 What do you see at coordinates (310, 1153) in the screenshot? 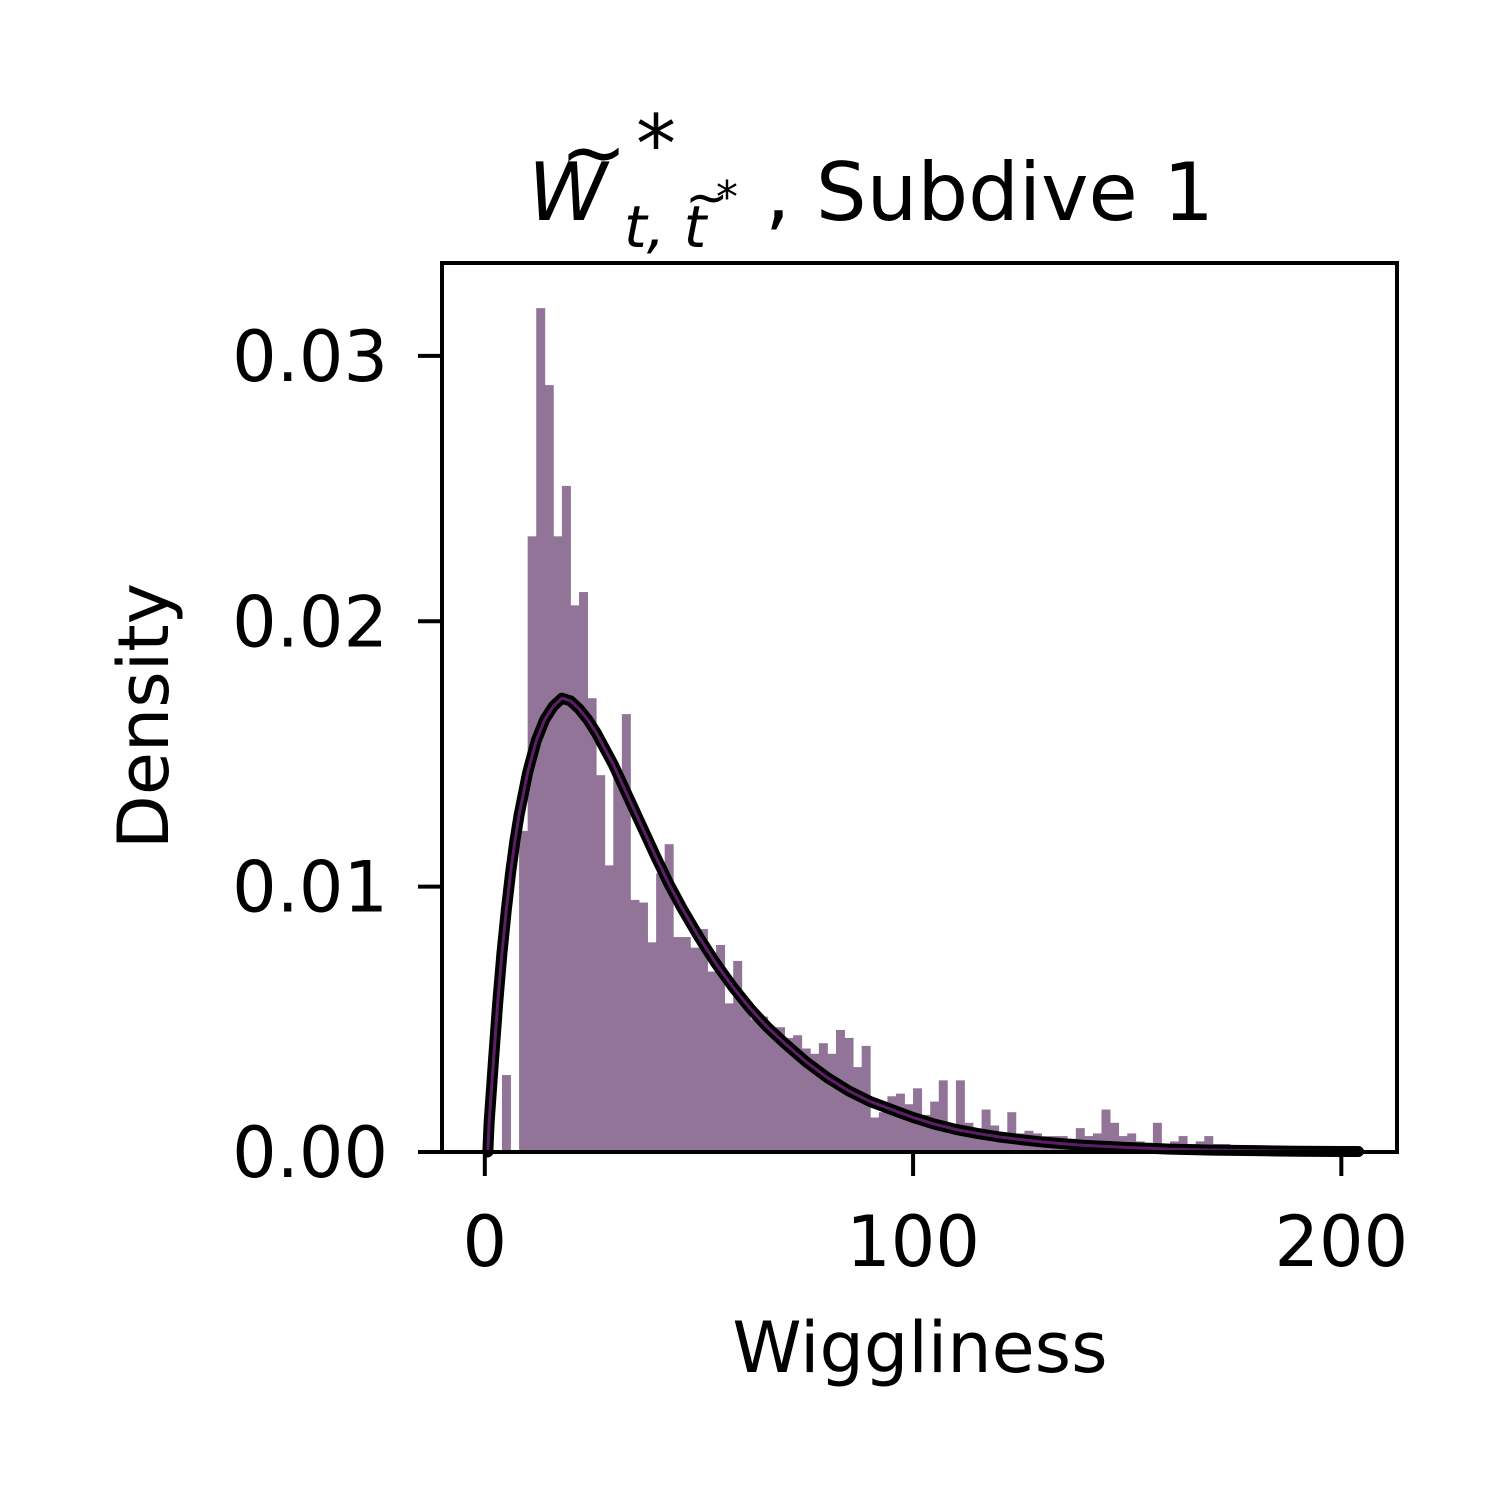
I see `y-tick-label-0: 0.00` at bounding box center [310, 1153].